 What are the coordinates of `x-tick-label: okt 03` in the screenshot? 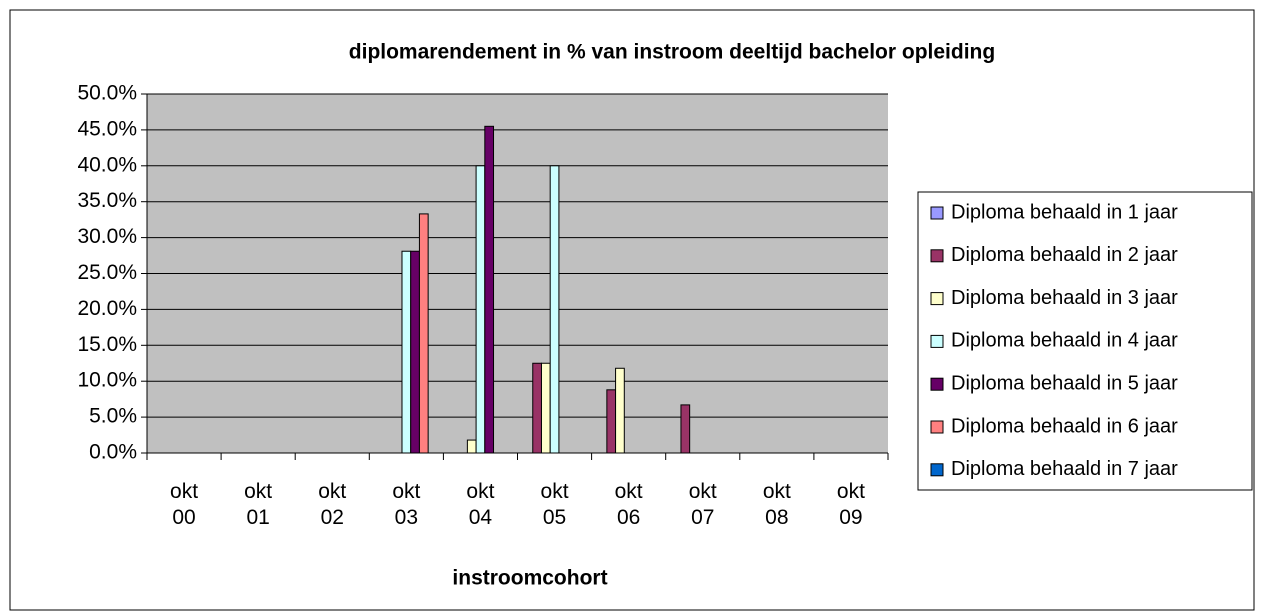 It's located at (406, 504).